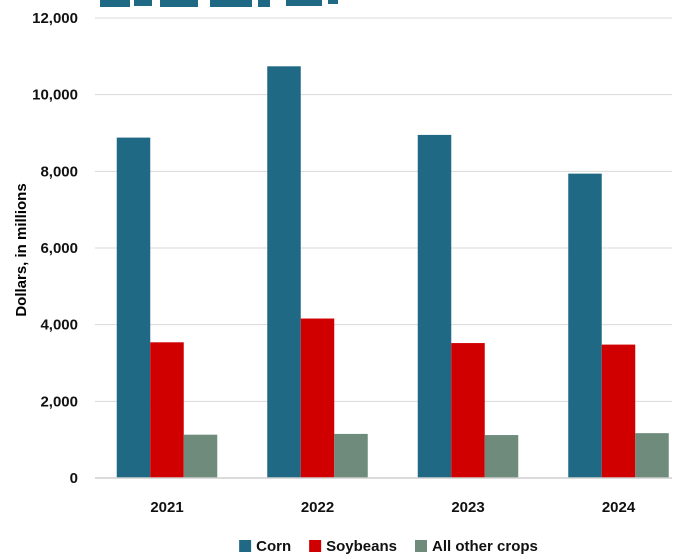 This screenshot has height=559, width=689. What do you see at coordinates (74, 478) in the screenshot?
I see `y-tick-label: 0` at bounding box center [74, 478].